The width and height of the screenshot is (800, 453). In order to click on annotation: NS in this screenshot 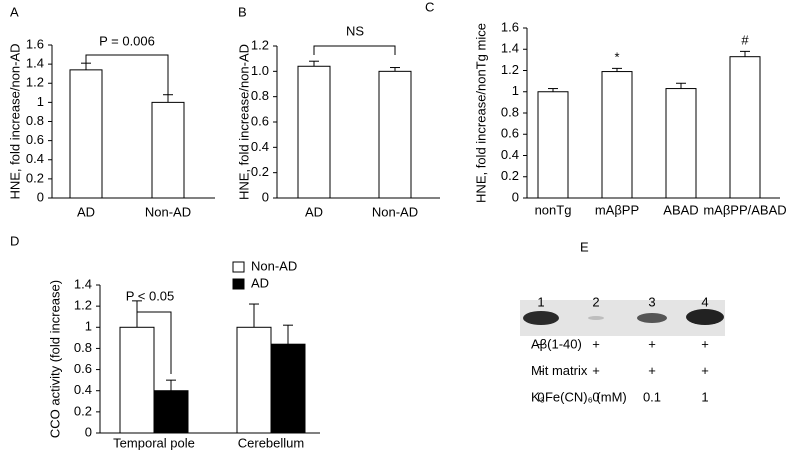, I will do `click(355, 30)`.